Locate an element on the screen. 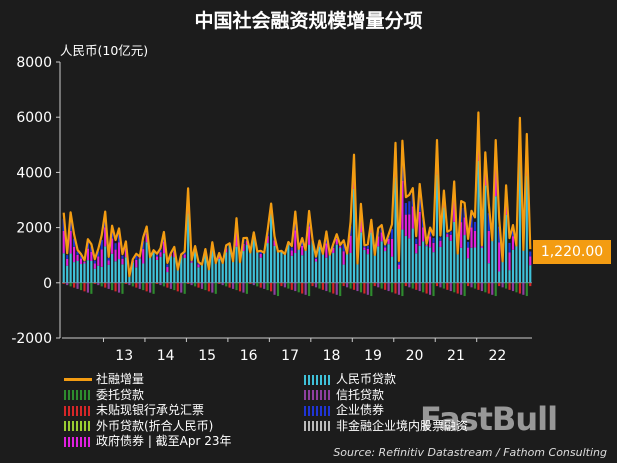 The image size is (617, 463). legend-item: 未贴现银行承兑汇票 is located at coordinates (134, 411).